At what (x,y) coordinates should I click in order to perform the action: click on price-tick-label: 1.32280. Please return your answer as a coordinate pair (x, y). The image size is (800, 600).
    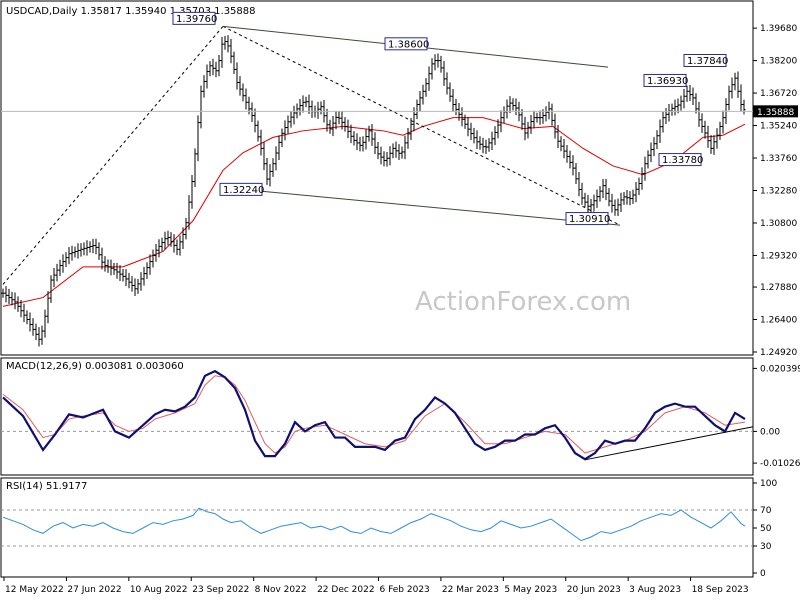
    Looking at the image, I should click on (778, 191).